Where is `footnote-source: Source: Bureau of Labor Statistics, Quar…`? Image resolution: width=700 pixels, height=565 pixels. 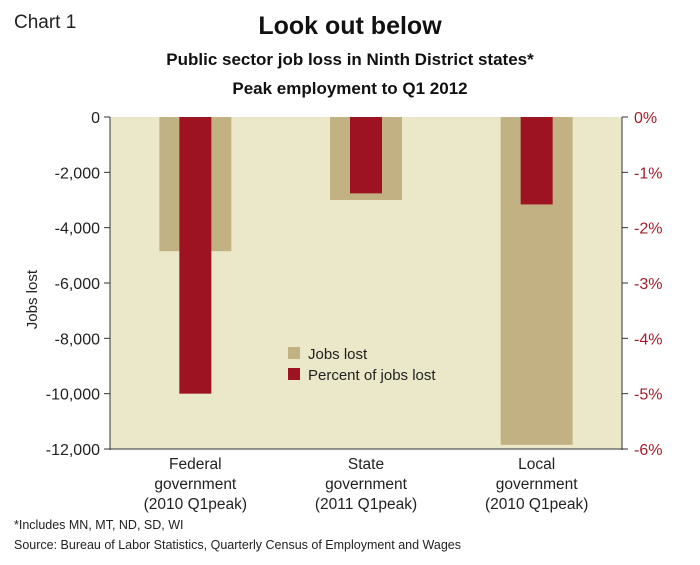
footnote-source: Source: Bureau of Labor Statistics, Quar… is located at coordinates (237, 545).